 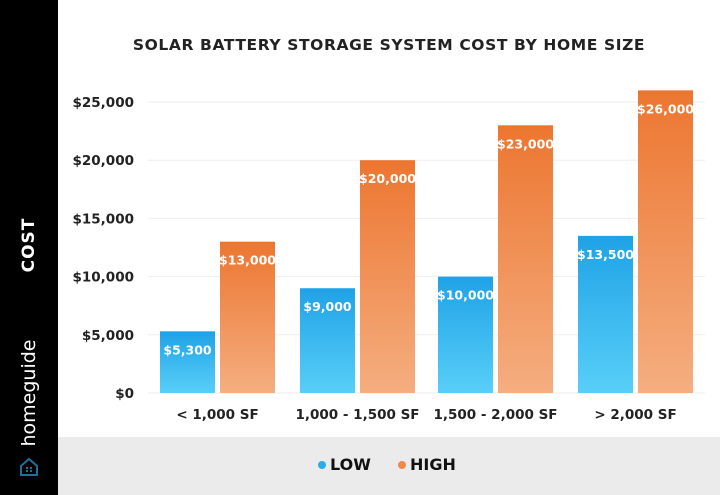 I want to click on legend-label-low: LOW, so click(x=350, y=464).